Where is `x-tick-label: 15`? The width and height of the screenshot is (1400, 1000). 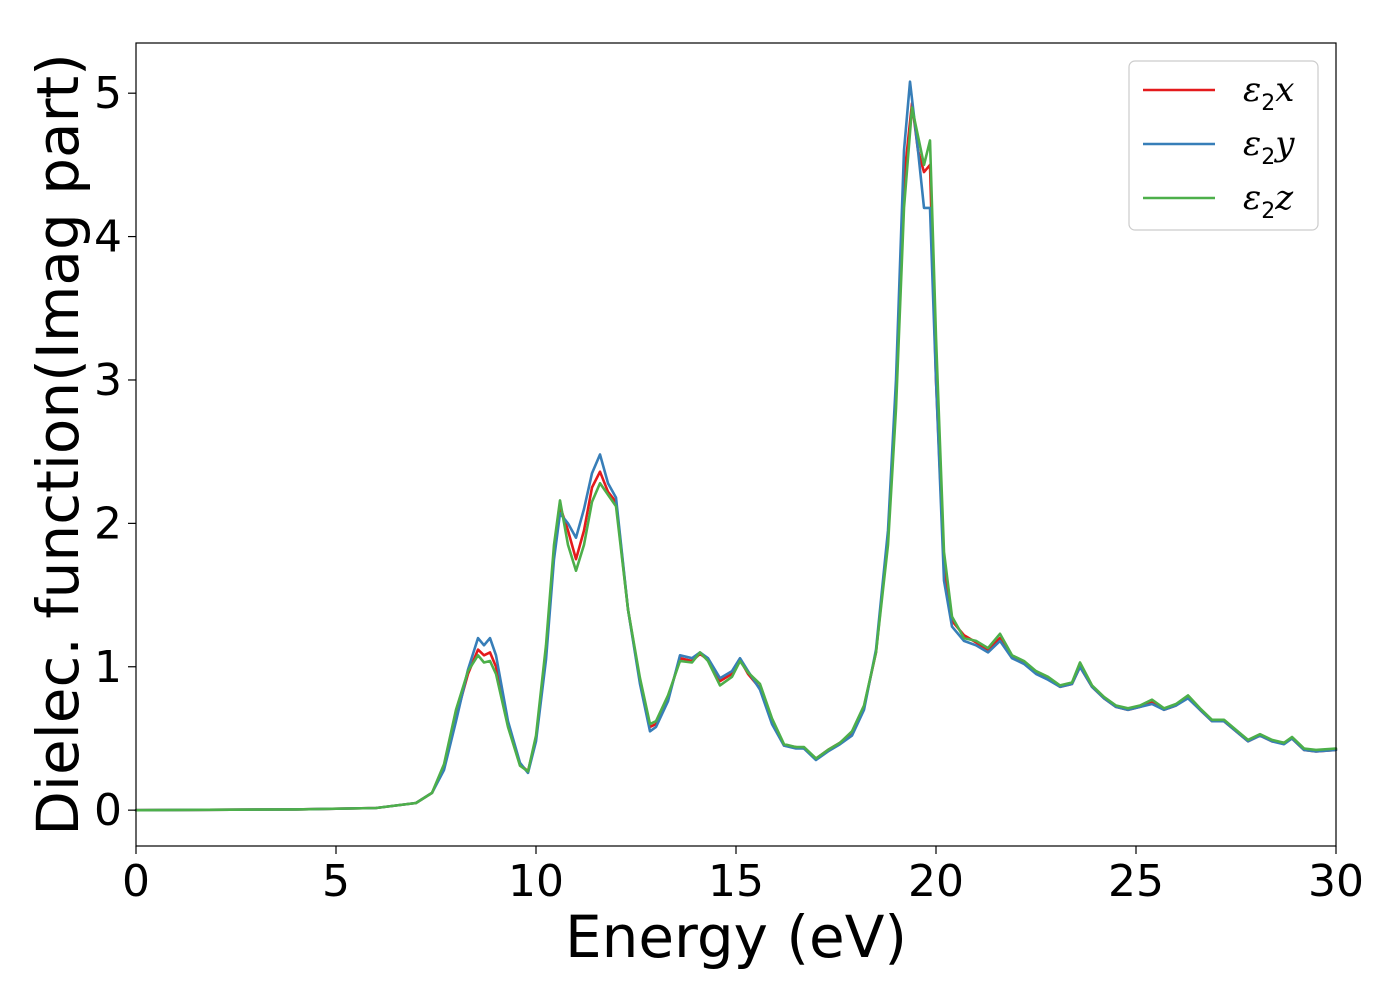 x-tick-label: 15 is located at coordinates (736, 881).